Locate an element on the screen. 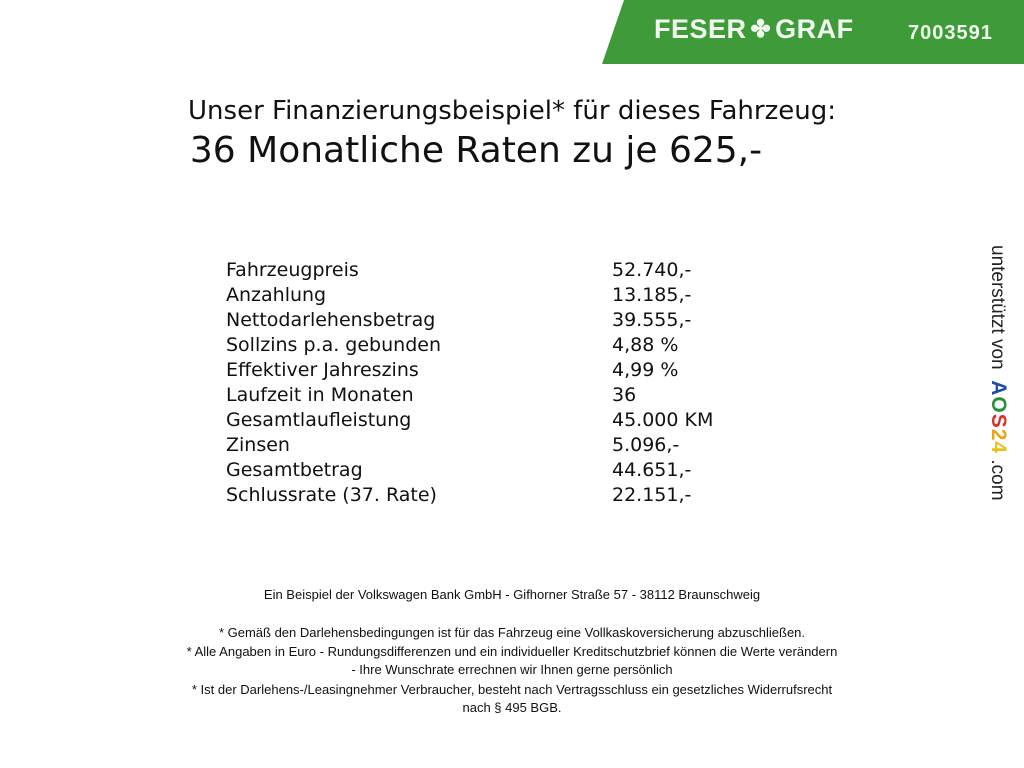  row-value: 45.000 KM is located at coordinates (663, 420).